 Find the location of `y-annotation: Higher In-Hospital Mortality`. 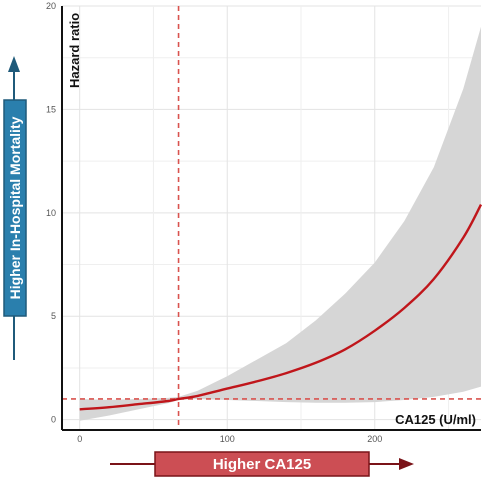

y-annotation: Higher In-Hospital Mortality is located at coordinates (15, 208).